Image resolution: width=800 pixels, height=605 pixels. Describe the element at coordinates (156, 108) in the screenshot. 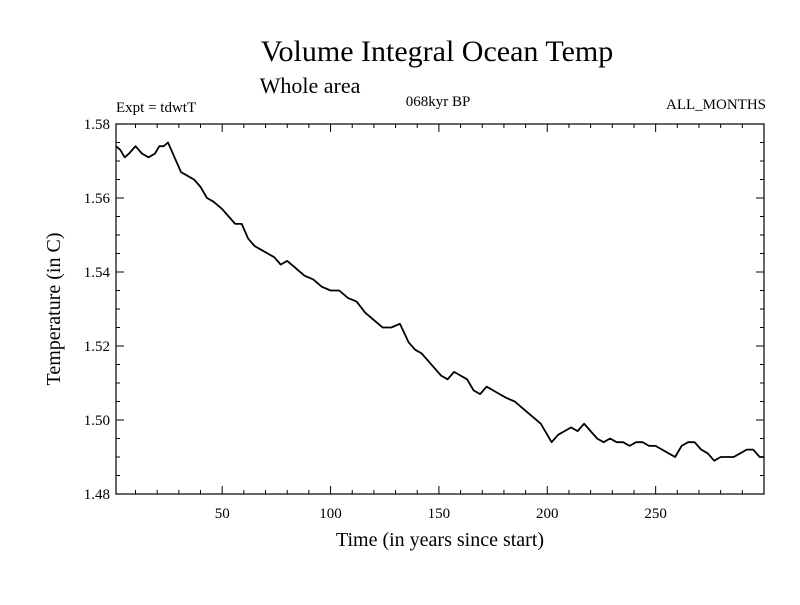

I see `experiment-label: Expt = tdwtT` at that location.